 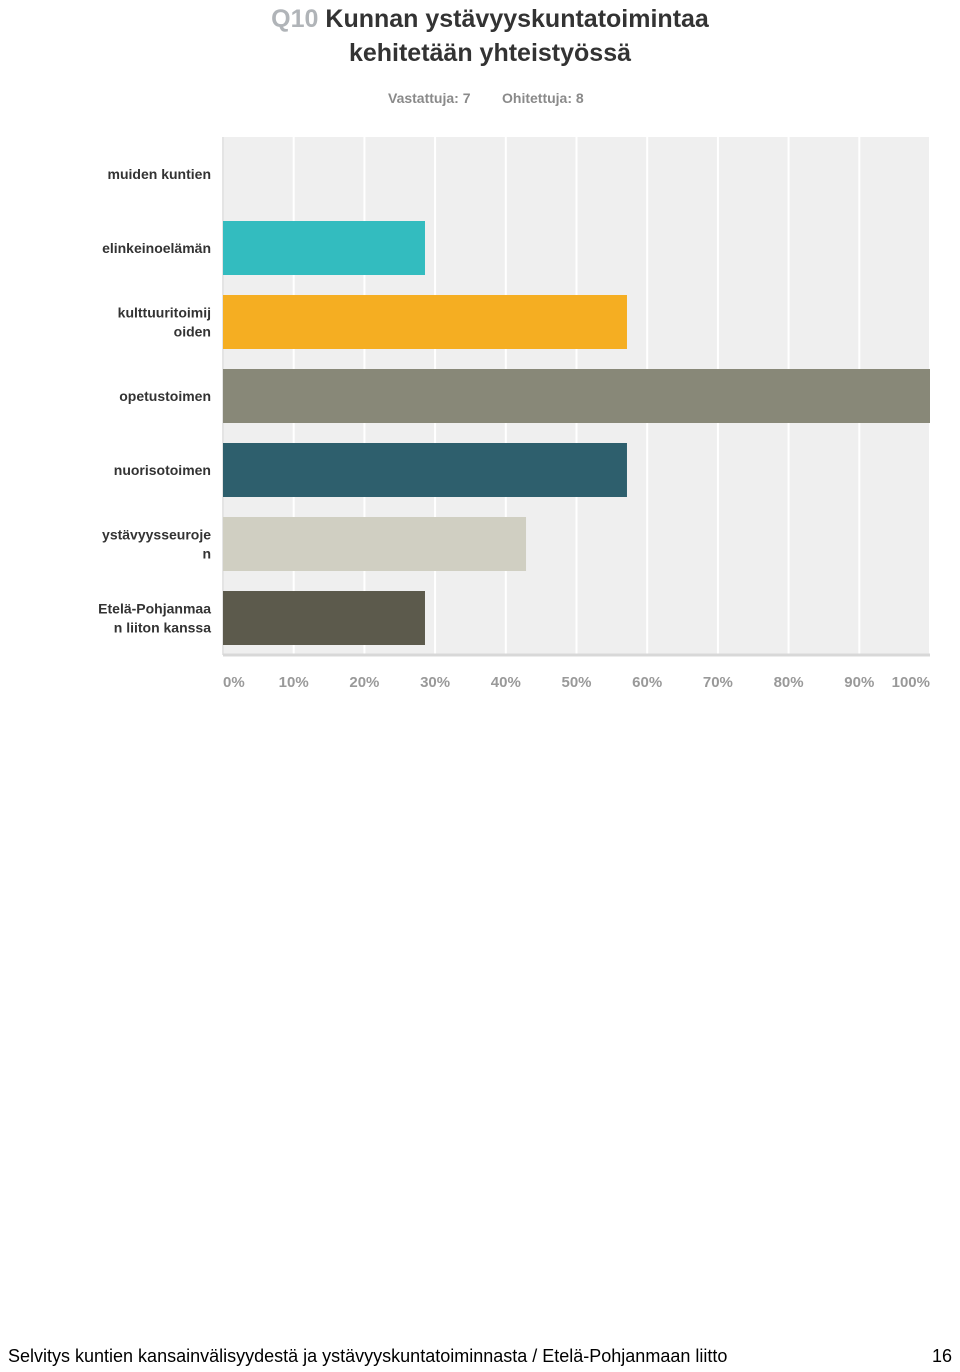 I want to click on chart-title-line1: Kunnan ystävyyskuntatoimintaa, so click(x=517, y=19).